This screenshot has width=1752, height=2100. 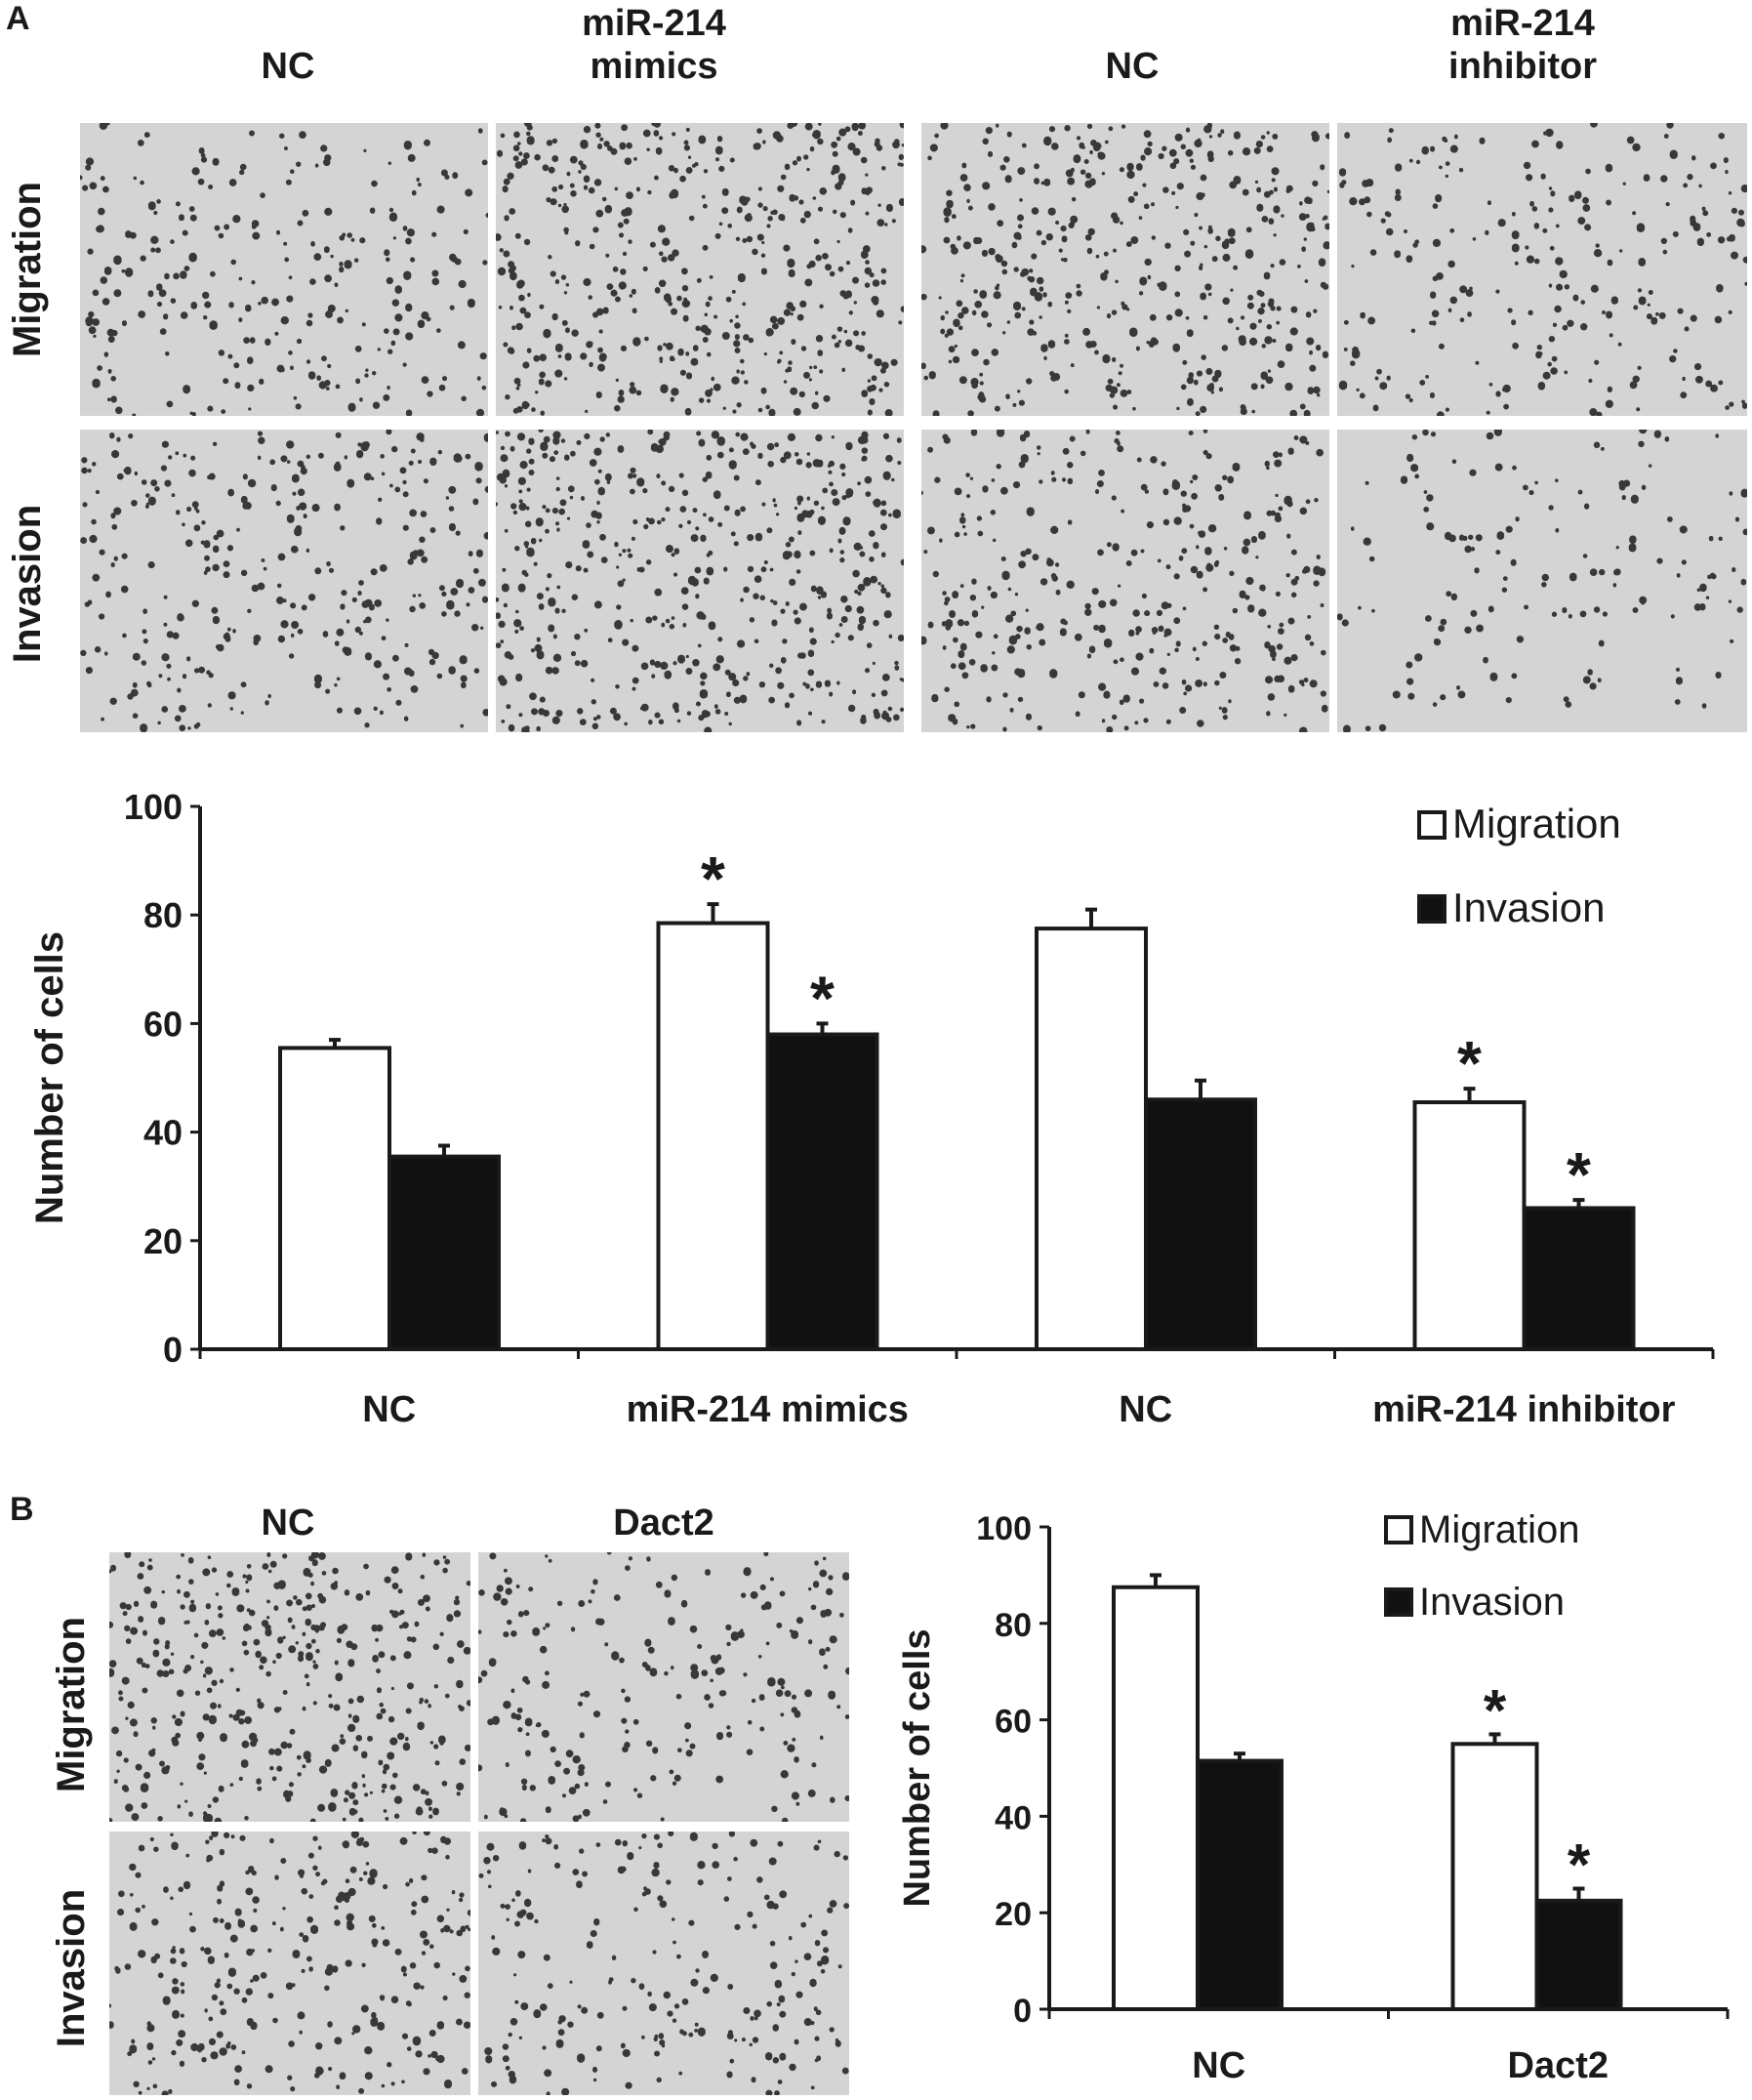 I want to click on panel-b-col-label-nc: NC, so click(x=288, y=1523).